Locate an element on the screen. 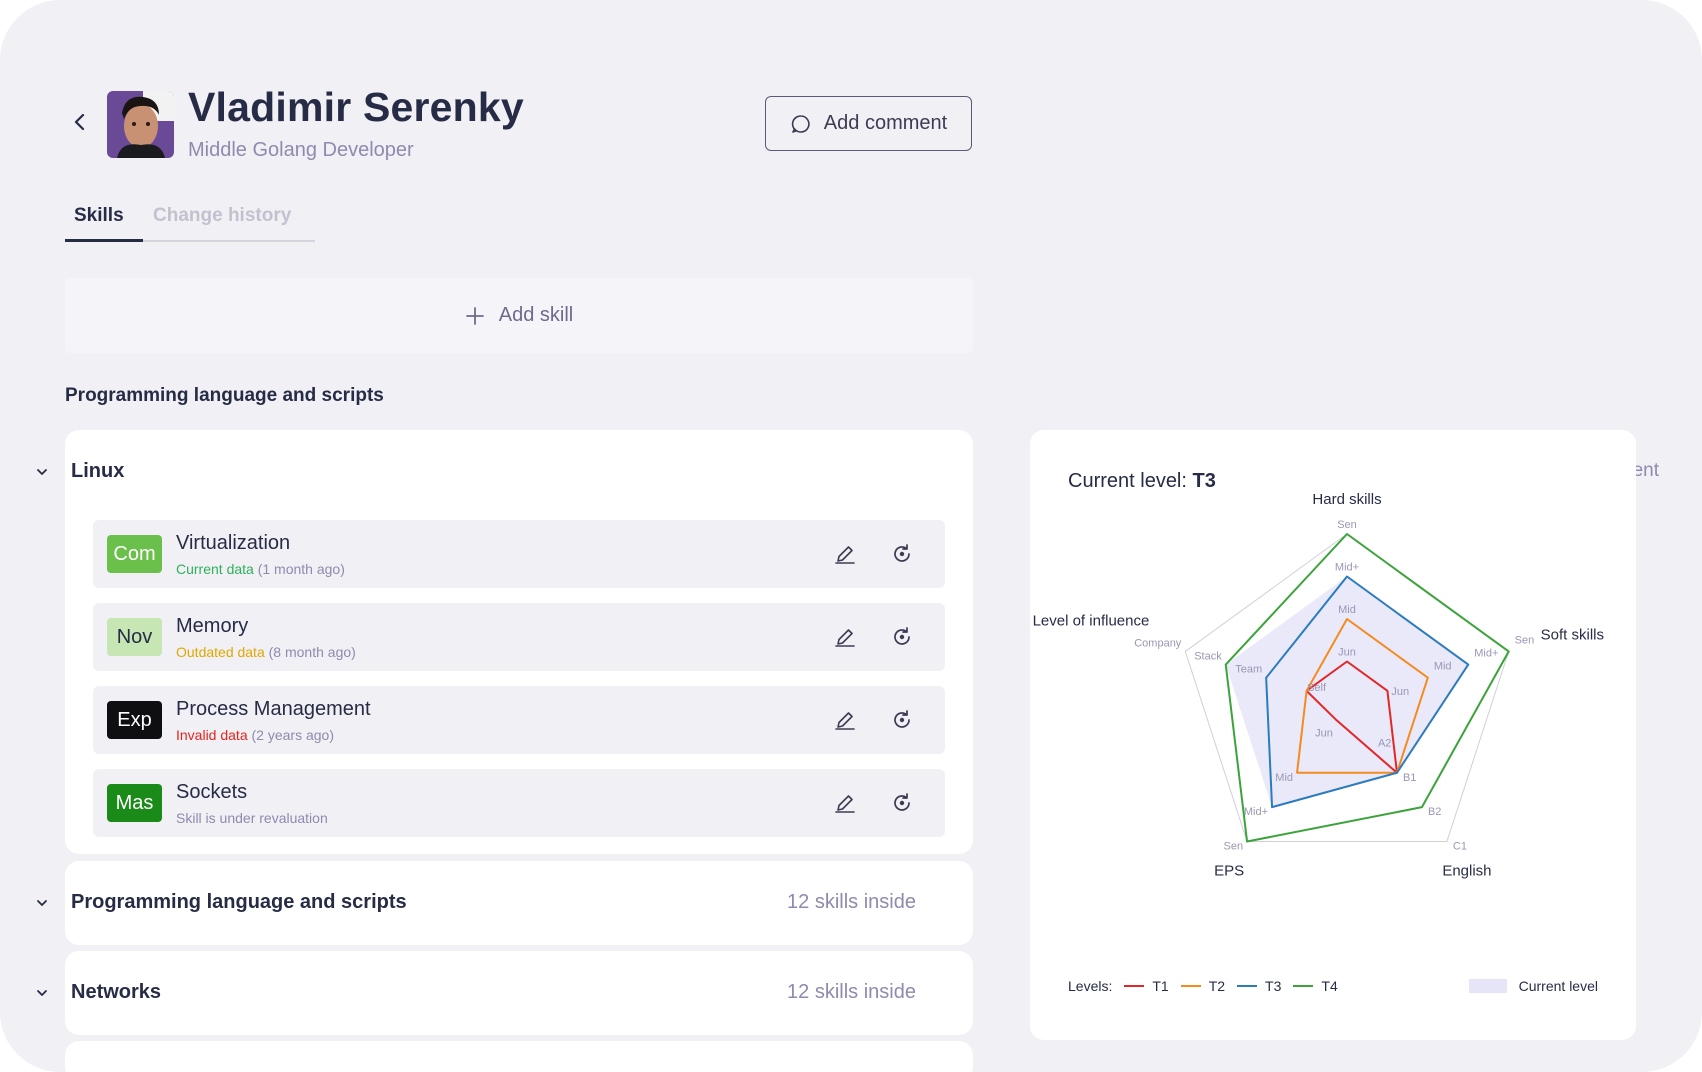  skill-level-badge: Mas is located at coordinates (134, 803).